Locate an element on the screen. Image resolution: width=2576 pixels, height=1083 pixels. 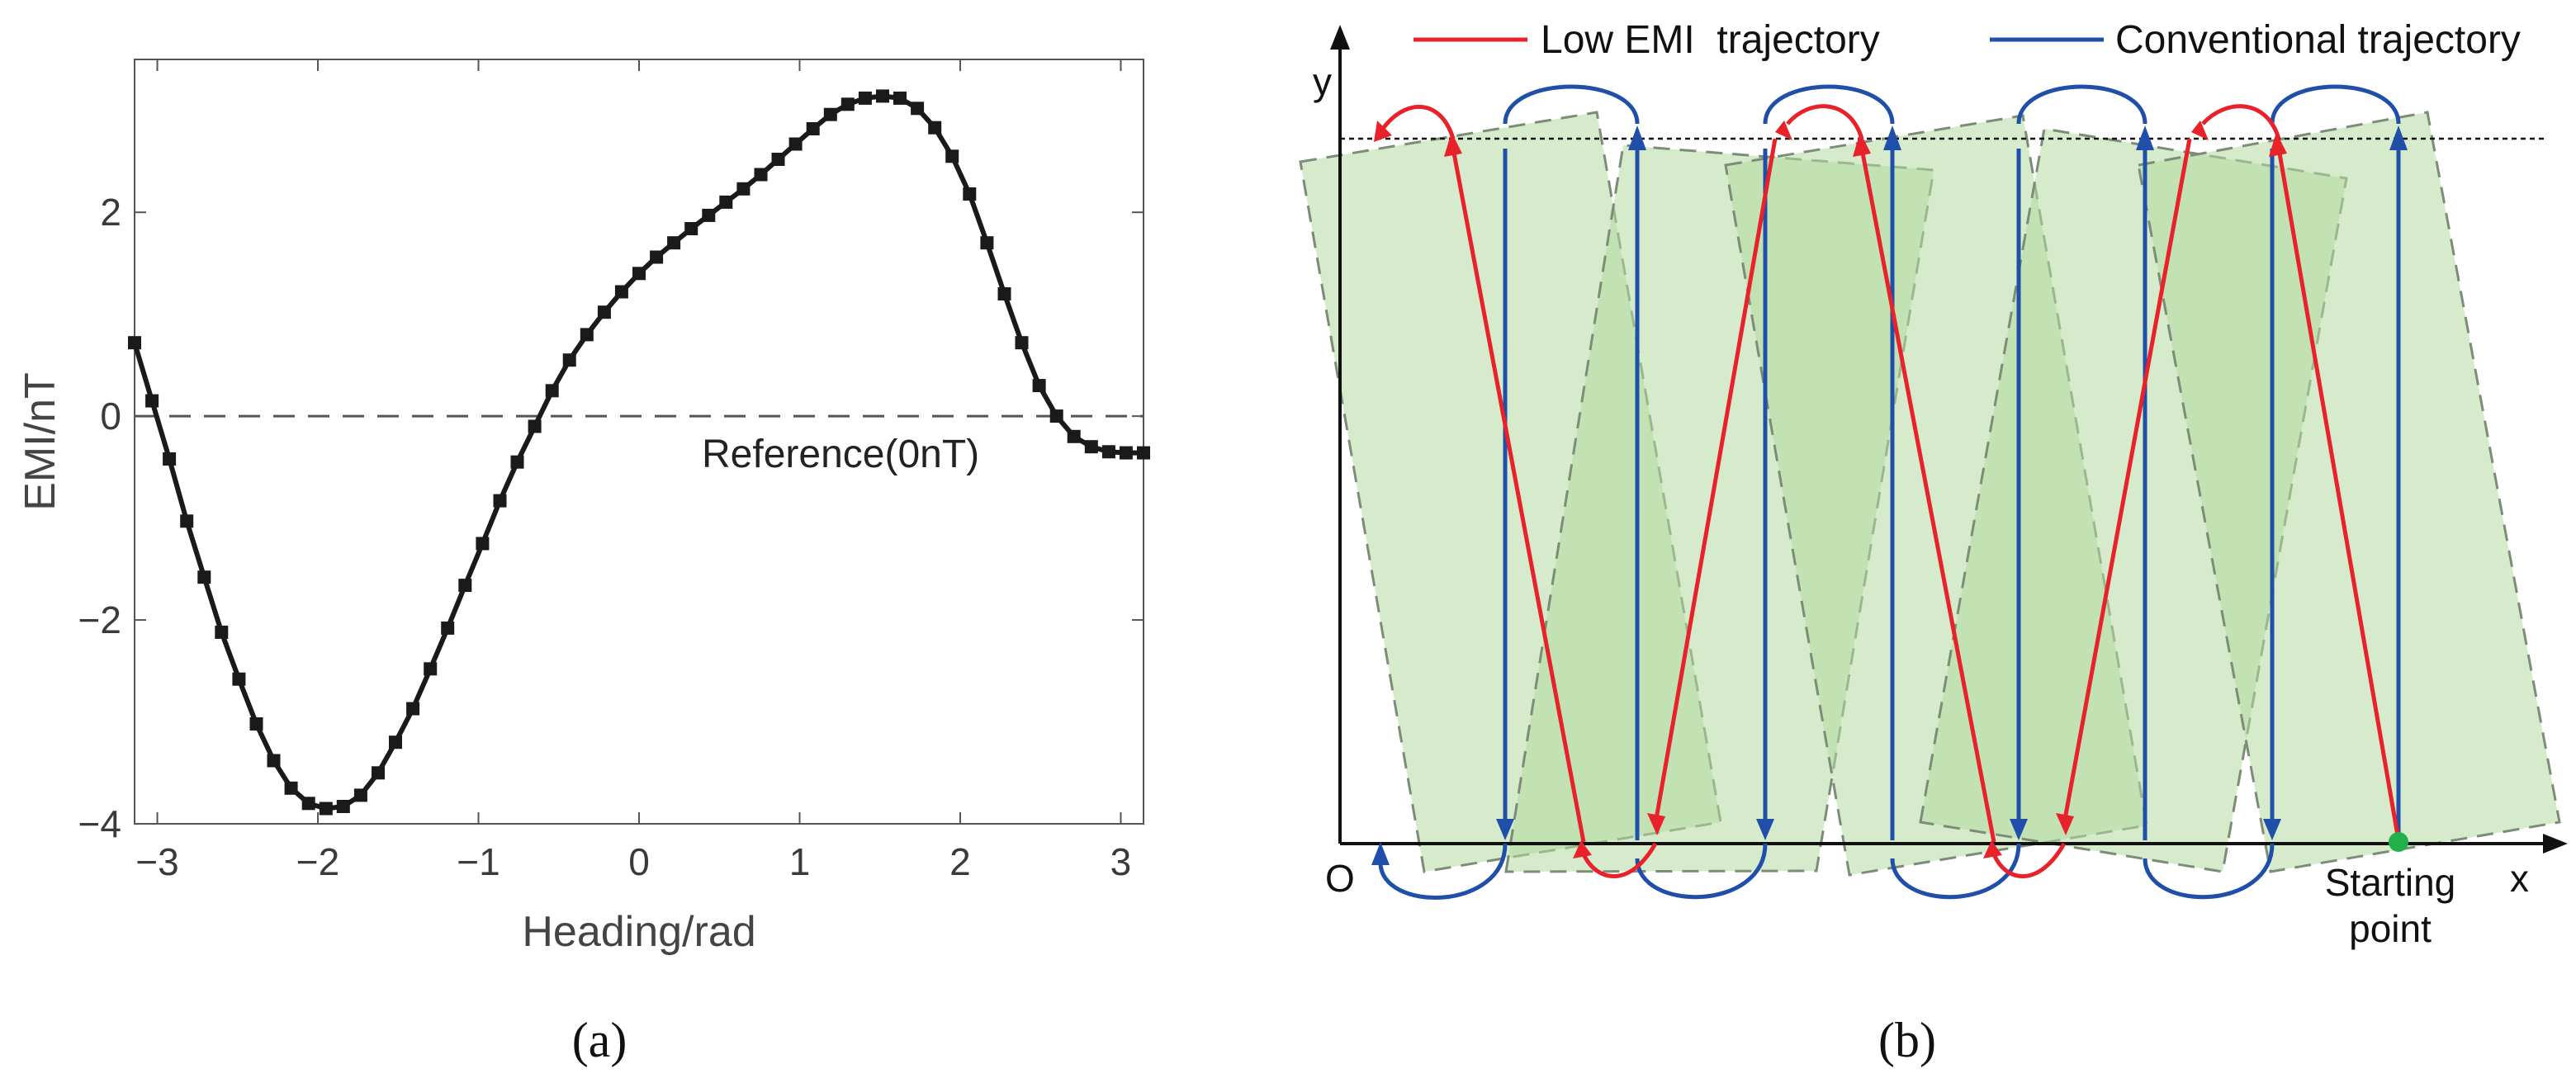
x-tick-label: 1 is located at coordinates (800, 861).